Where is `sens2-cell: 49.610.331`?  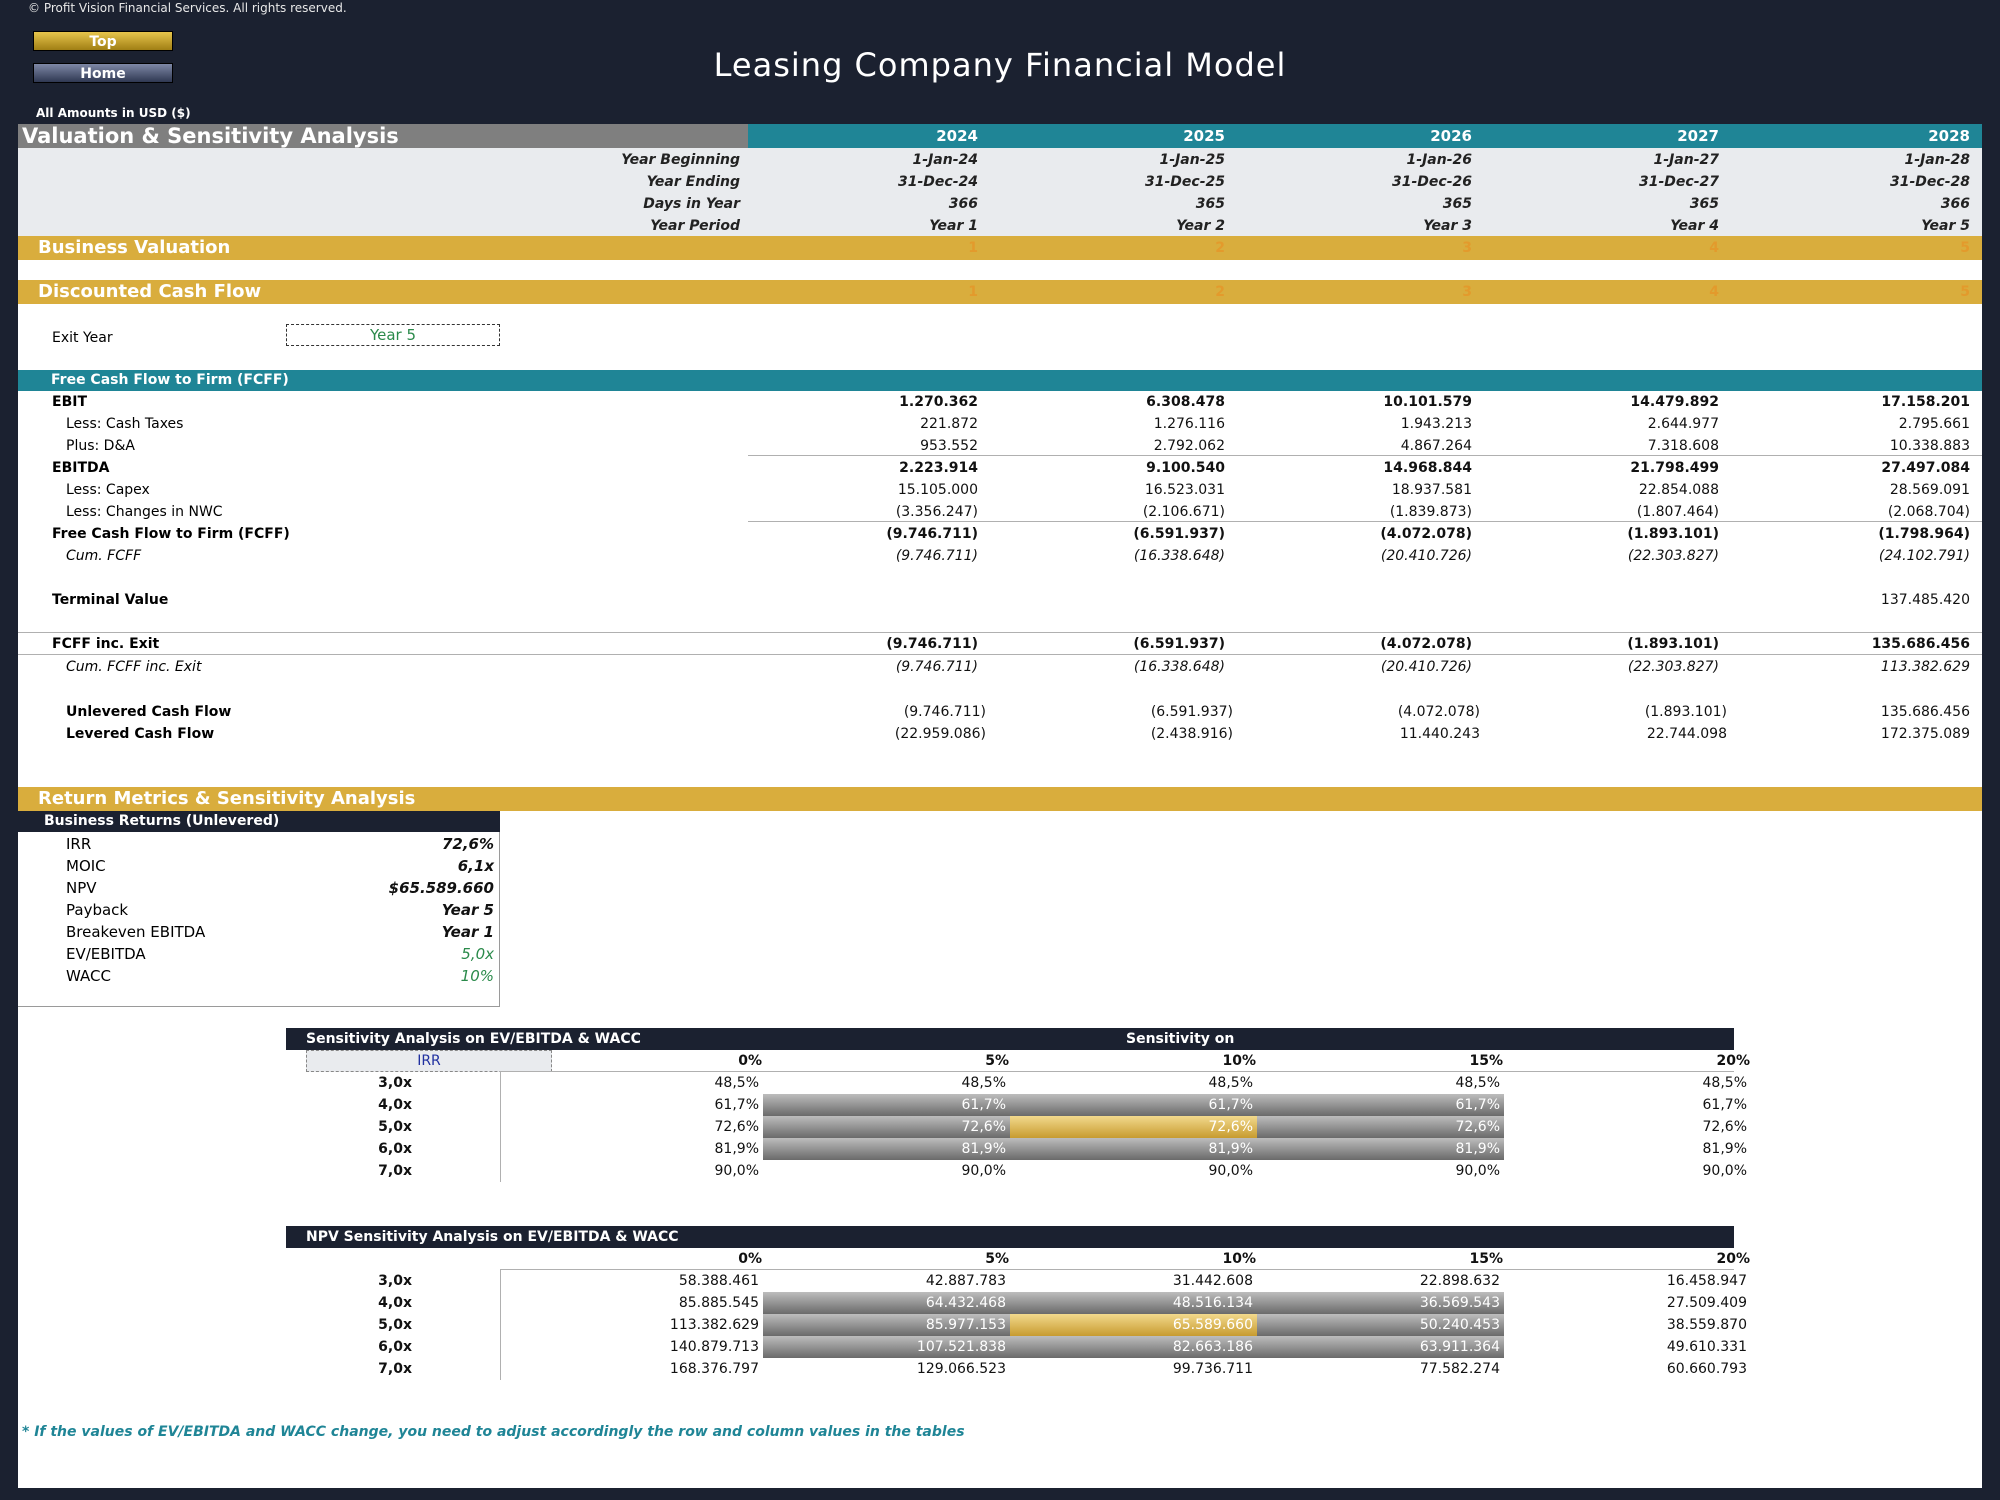
sens2-cell: 49.610.331 is located at coordinates (1706, 1347).